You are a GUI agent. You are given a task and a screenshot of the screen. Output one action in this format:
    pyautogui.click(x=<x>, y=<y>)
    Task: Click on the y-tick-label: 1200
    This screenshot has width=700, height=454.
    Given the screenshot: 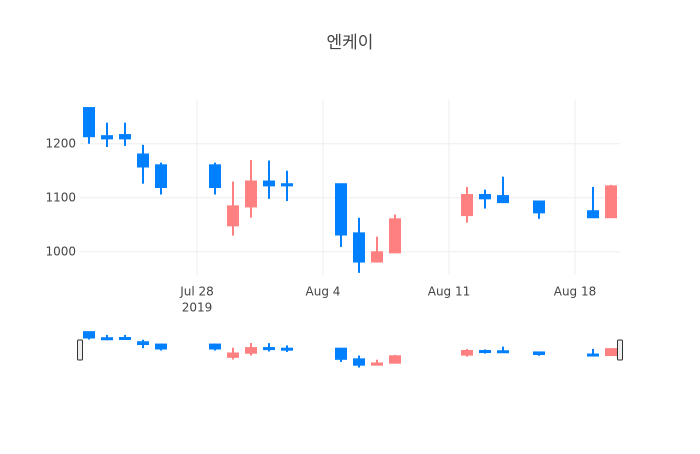 What is the action you would take?
    pyautogui.click(x=60, y=143)
    